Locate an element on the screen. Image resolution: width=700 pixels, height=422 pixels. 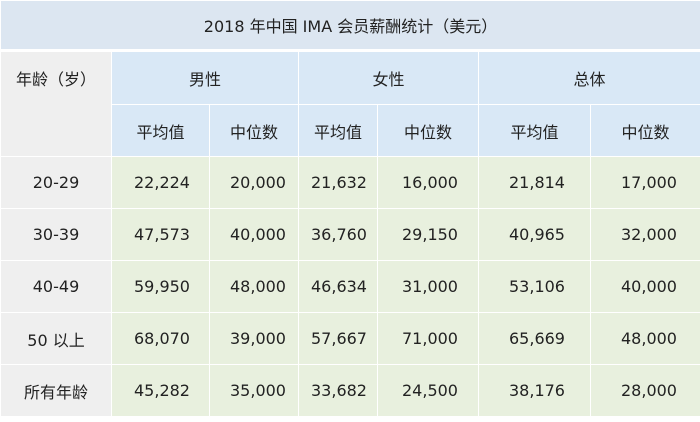
total-average-cell: 40,965 is located at coordinates (534, 234).